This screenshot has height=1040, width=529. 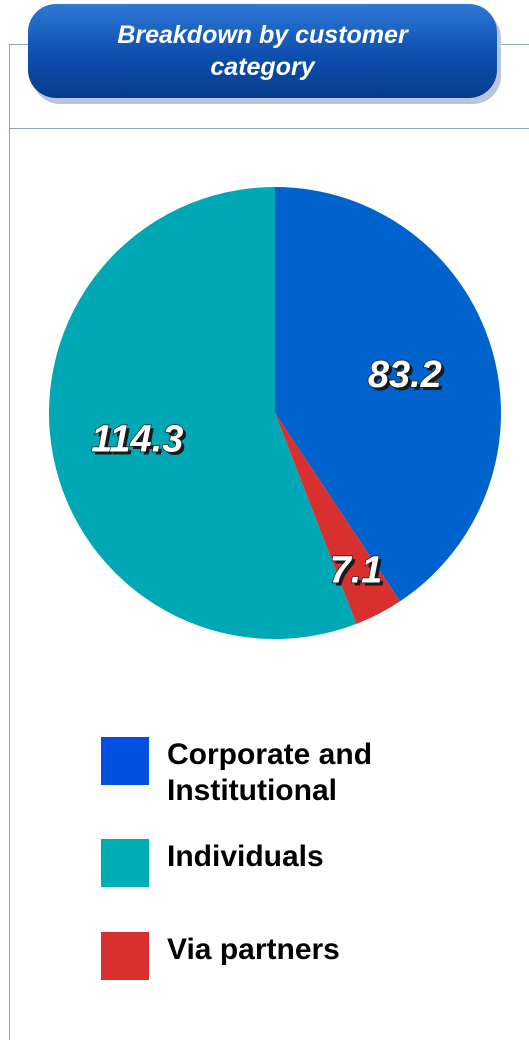 I want to click on legend-item: Individuals, so click(x=284, y=863).